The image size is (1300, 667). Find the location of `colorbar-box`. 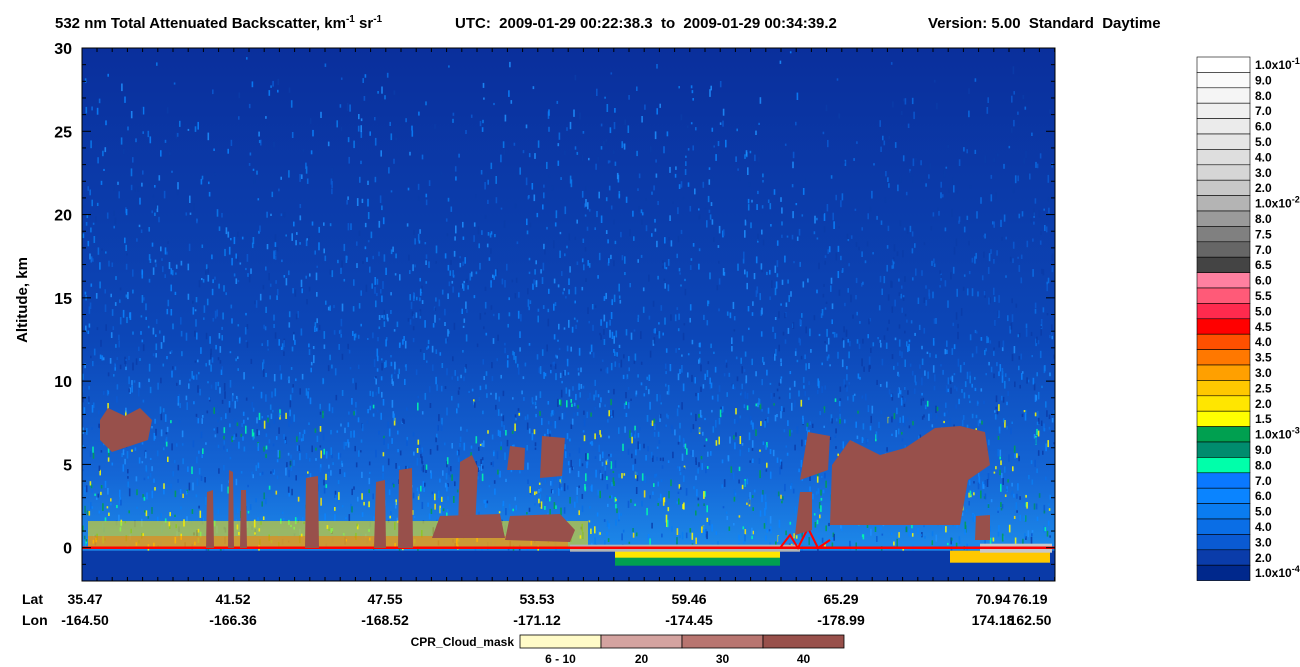

colorbar-box is located at coordinates (1223, 542).